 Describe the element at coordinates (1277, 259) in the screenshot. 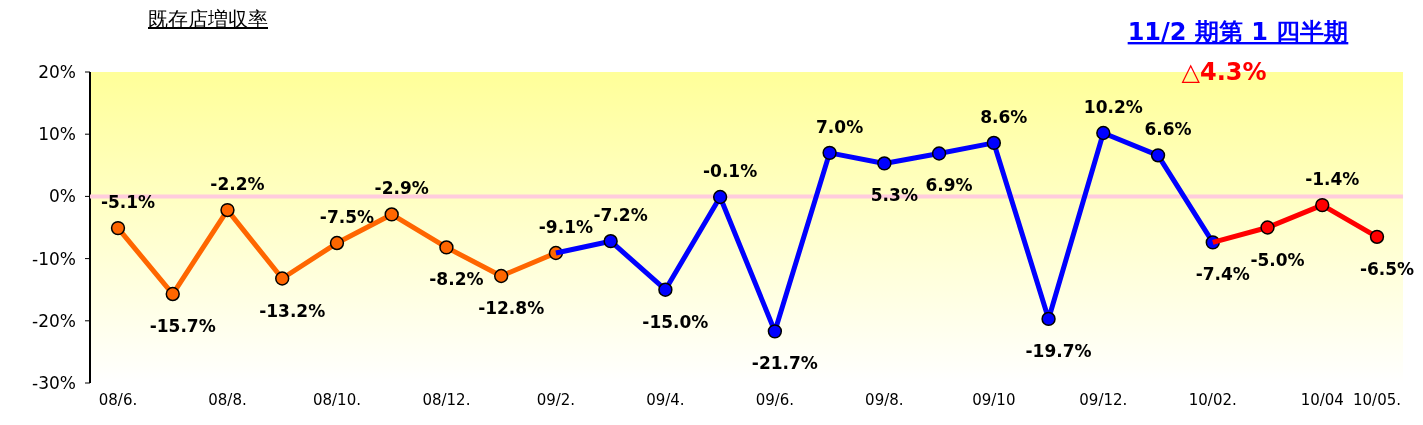

I see `data-label: -5.0%` at that location.